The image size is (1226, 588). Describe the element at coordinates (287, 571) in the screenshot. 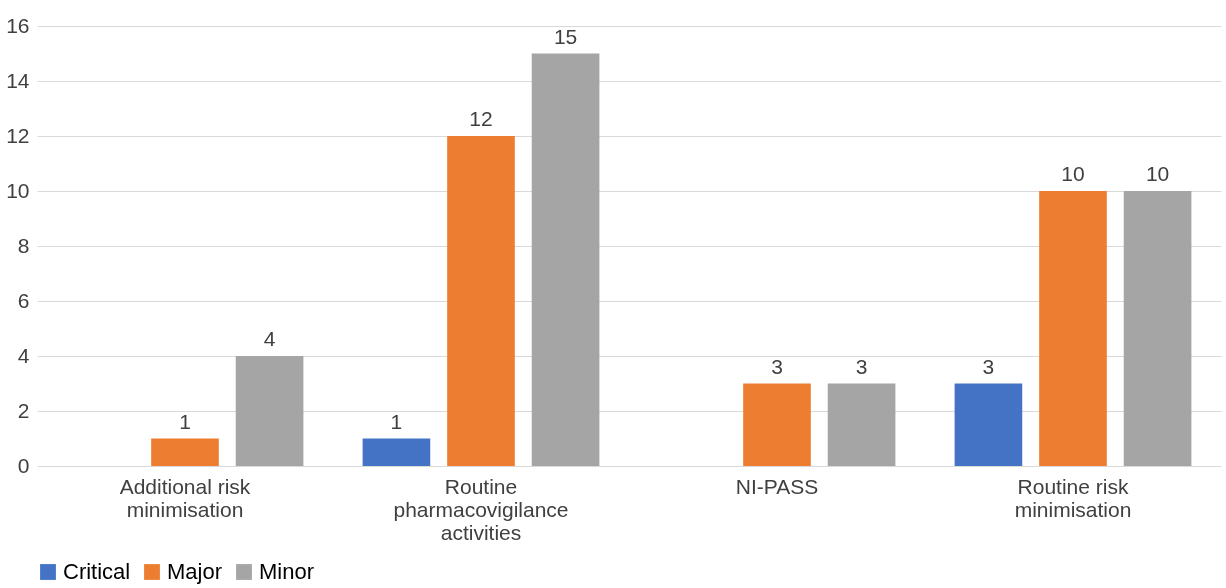

I see `legend-label: Minor` at that location.